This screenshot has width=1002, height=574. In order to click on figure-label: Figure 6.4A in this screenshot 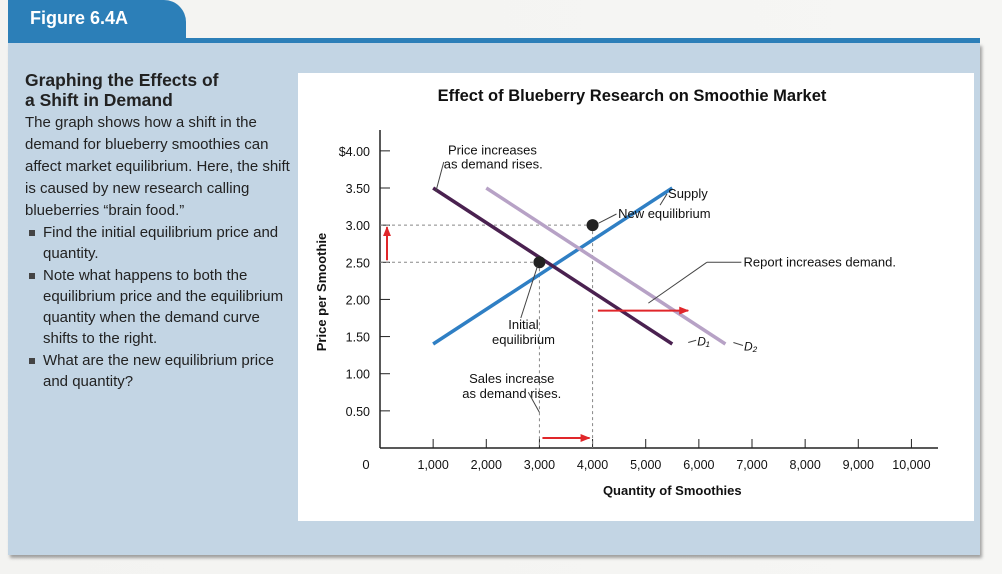, I will do `click(79, 18)`.